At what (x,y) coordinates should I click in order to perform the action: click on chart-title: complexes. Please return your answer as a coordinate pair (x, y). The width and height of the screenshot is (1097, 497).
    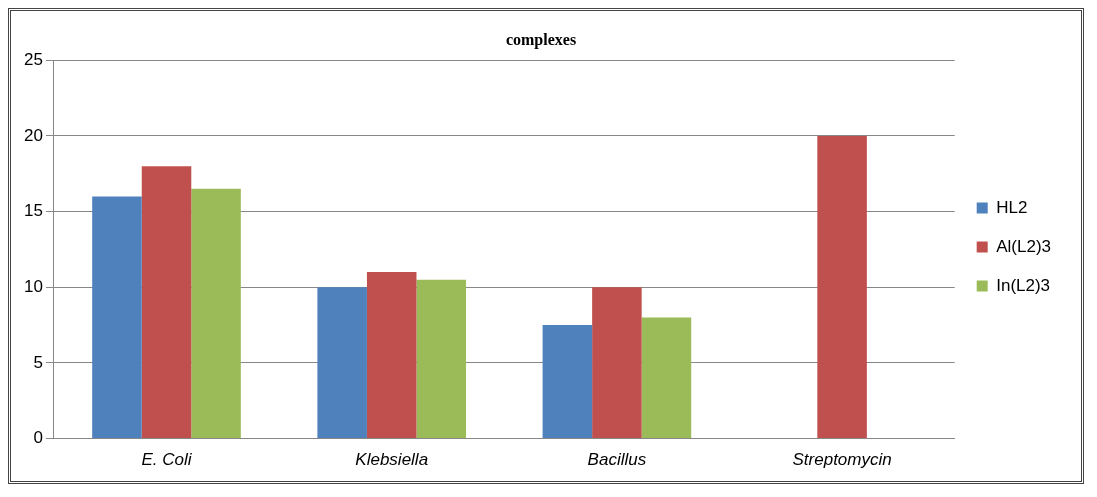
    Looking at the image, I should click on (541, 39).